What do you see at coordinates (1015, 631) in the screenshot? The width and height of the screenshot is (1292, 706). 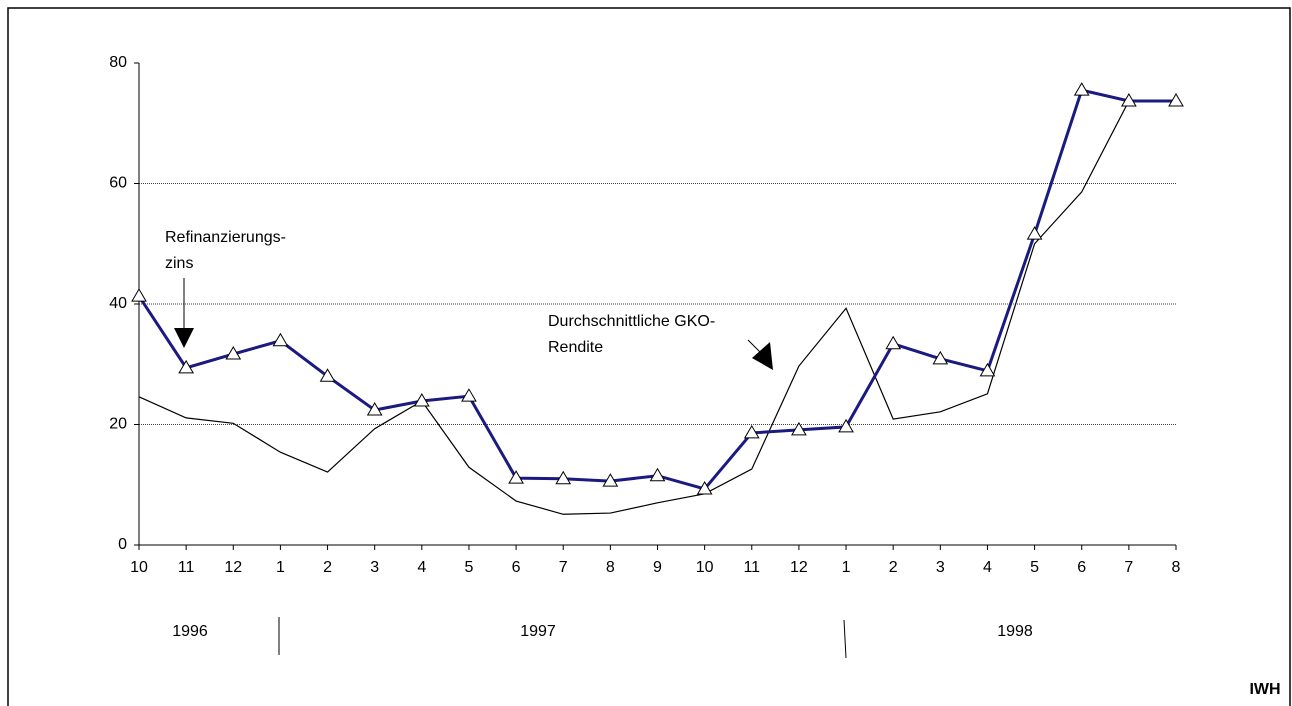 I see `year-label: 1998` at bounding box center [1015, 631].